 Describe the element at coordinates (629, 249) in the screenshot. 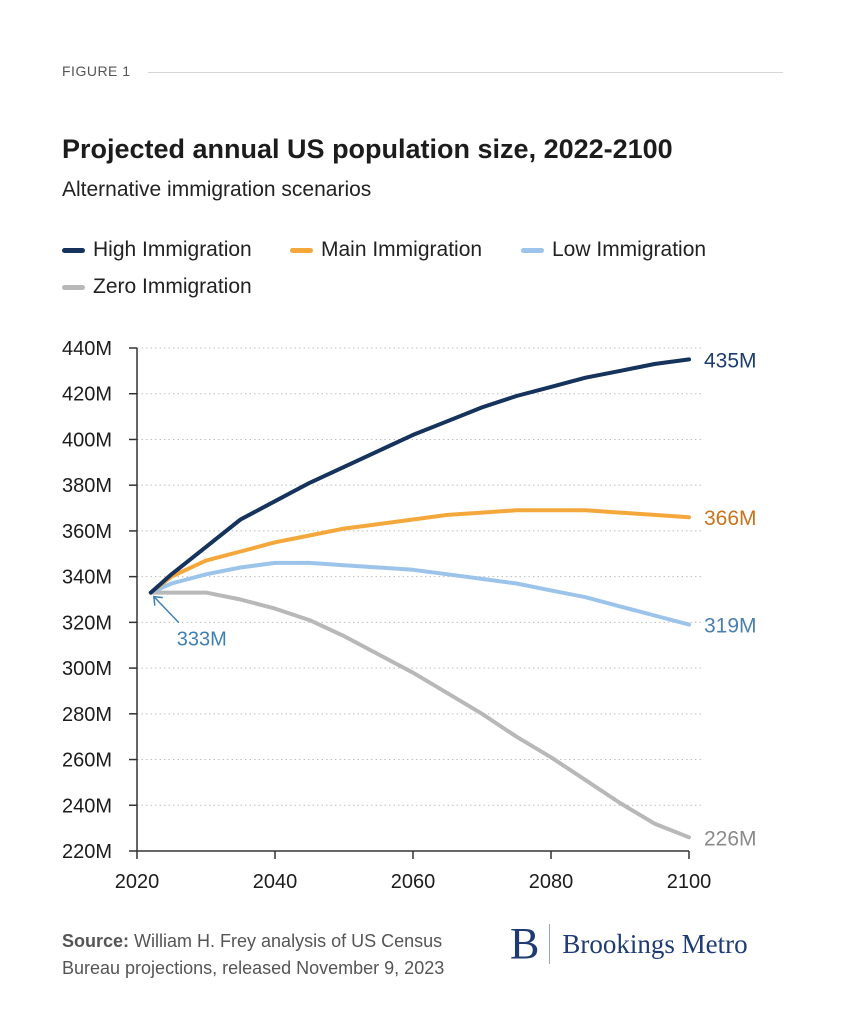

I see `legend-label-low: Low Immigration` at that location.